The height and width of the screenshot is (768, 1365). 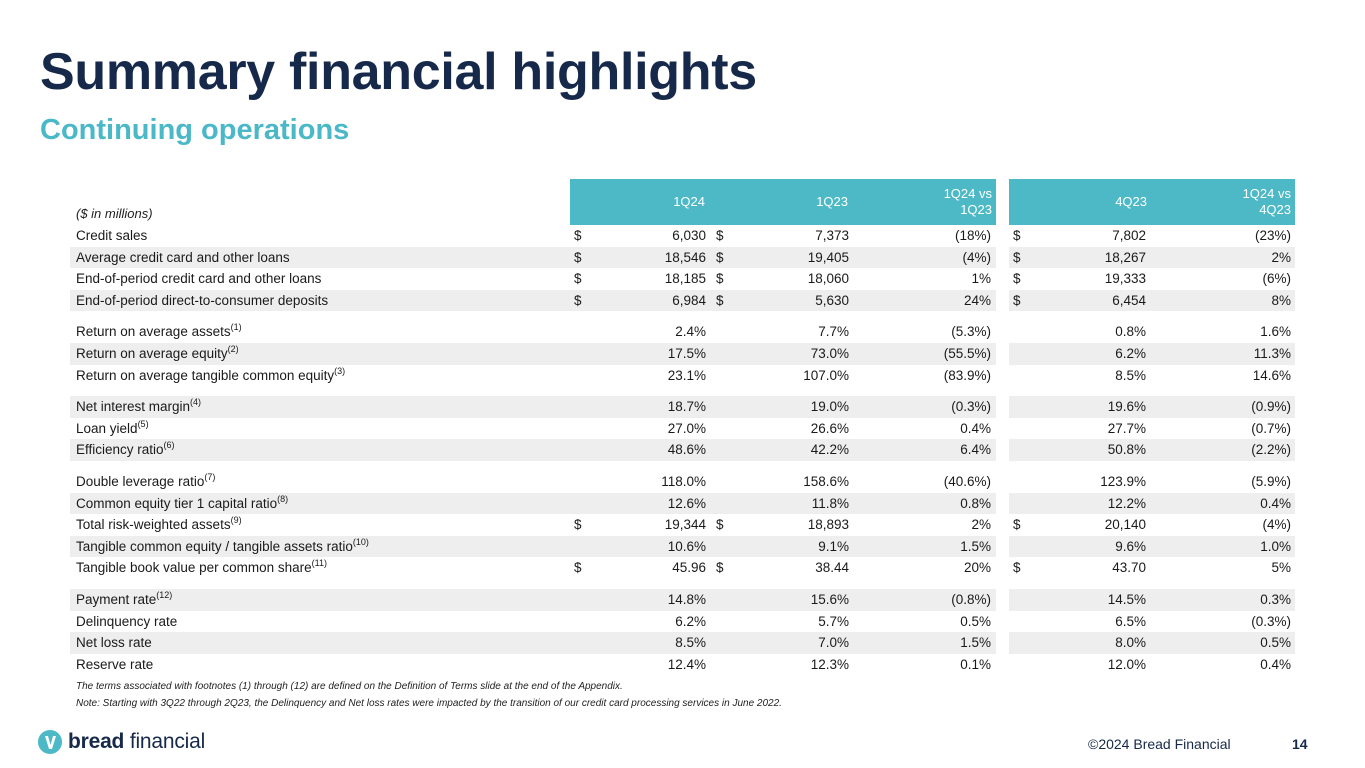 What do you see at coordinates (157, 352) in the screenshot?
I see `row-label: Return on average equity(2)` at bounding box center [157, 352].